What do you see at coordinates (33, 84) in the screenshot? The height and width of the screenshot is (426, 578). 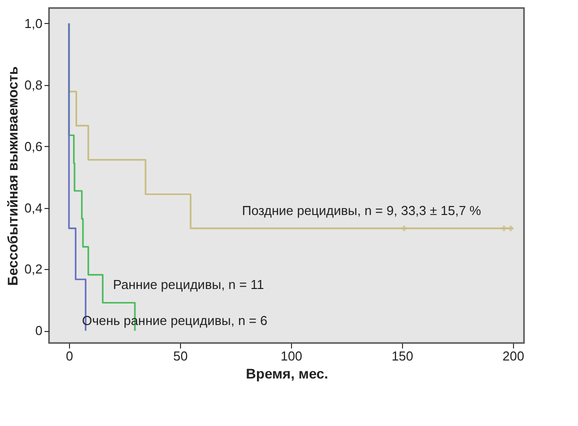 I see `y-tick-label: 0,8` at bounding box center [33, 84].